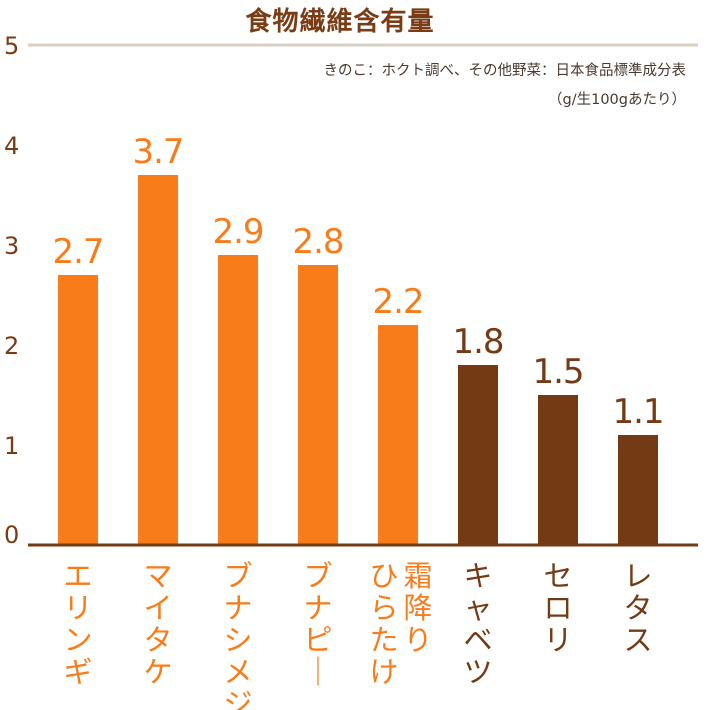 The image size is (710, 710). What do you see at coordinates (383, 672) in the screenshot?
I see `category-label: け` at bounding box center [383, 672].